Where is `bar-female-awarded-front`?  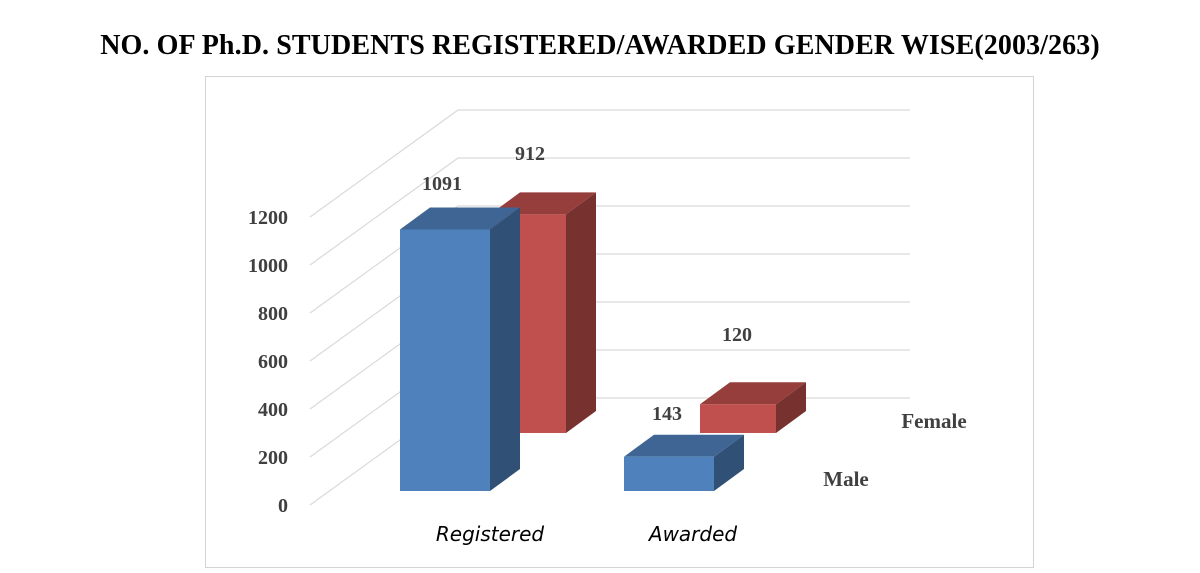
bar-female-awarded-front is located at coordinates (738, 418).